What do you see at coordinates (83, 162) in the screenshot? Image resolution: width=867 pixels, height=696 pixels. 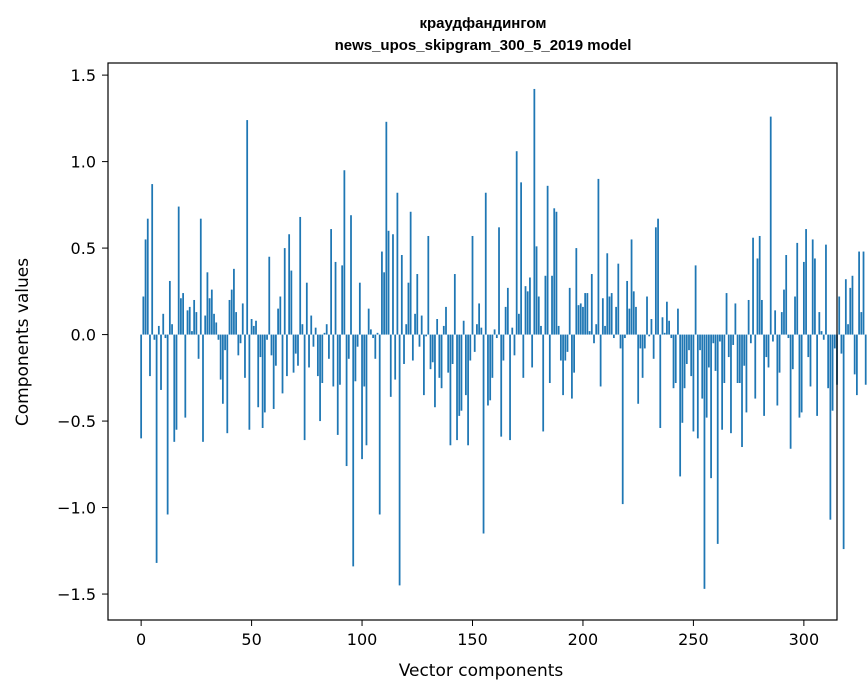 I see `y-tick-label-1: 1.0` at bounding box center [83, 162].